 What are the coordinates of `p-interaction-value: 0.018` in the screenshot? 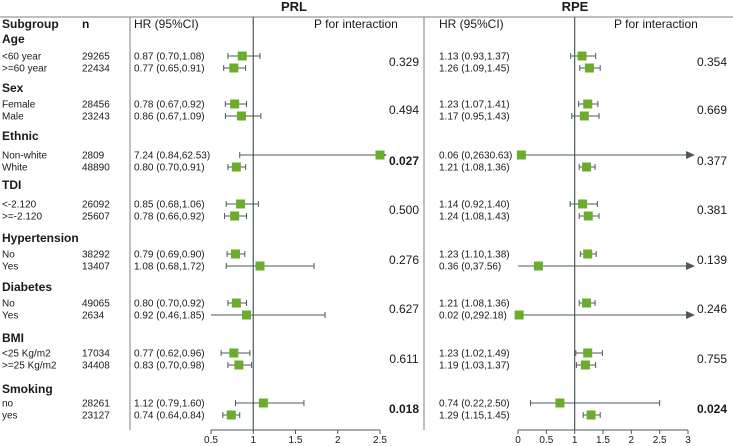 It's located at (404, 409).